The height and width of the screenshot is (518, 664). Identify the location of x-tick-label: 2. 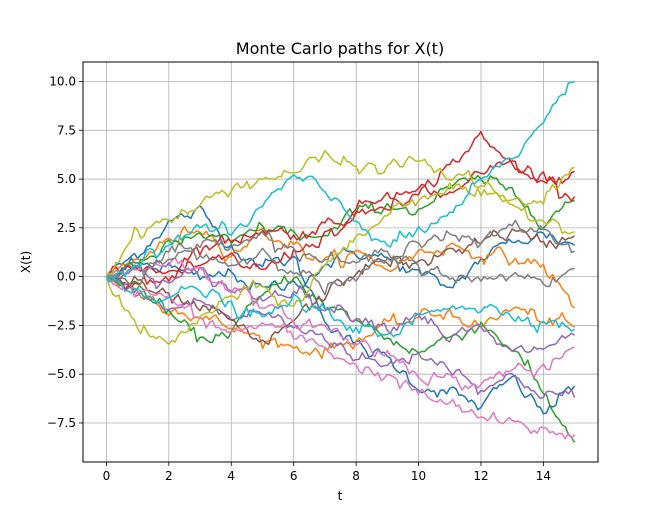
(169, 476).